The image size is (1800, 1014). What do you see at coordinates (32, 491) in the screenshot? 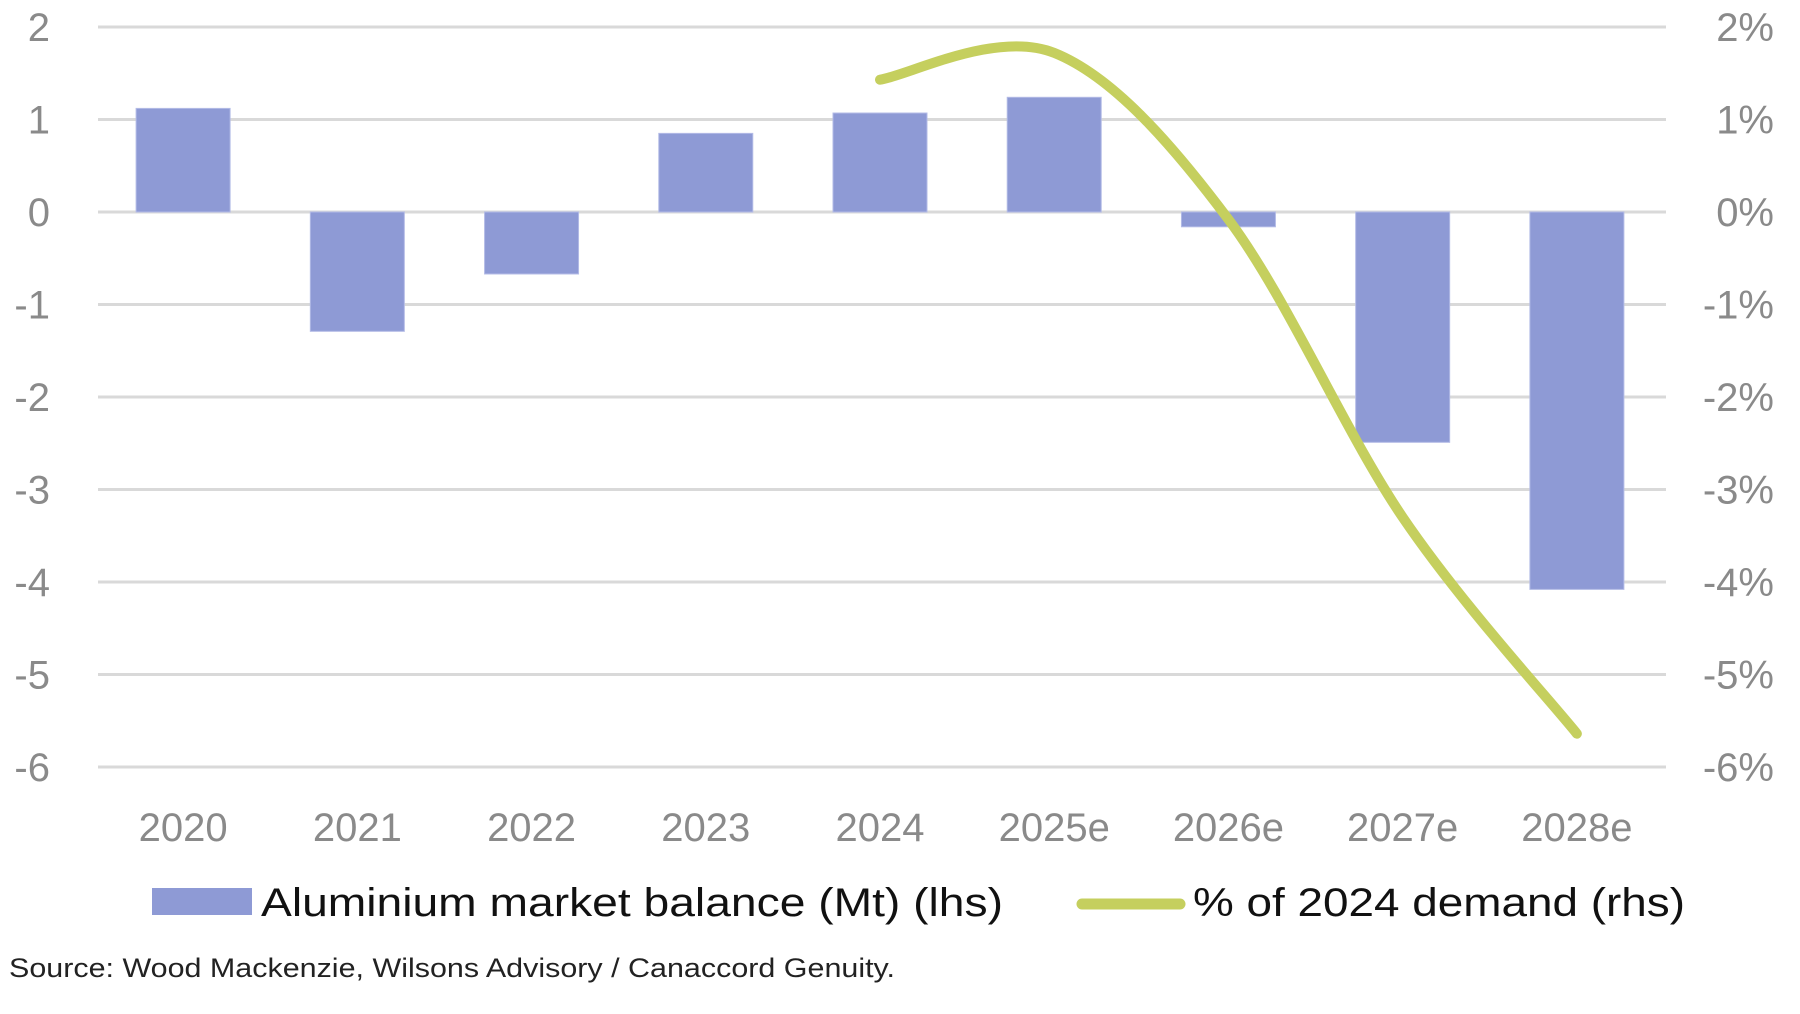
I see `left-tick-label: -3` at bounding box center [32, 491].